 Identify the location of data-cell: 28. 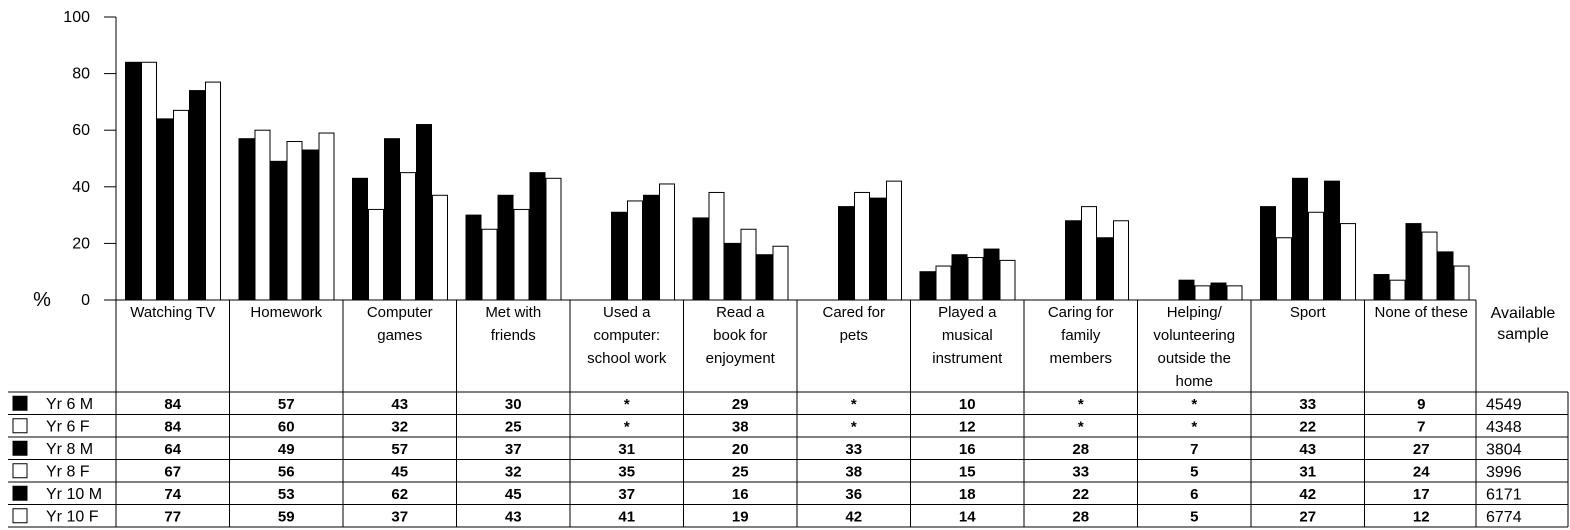
(1080, 449).